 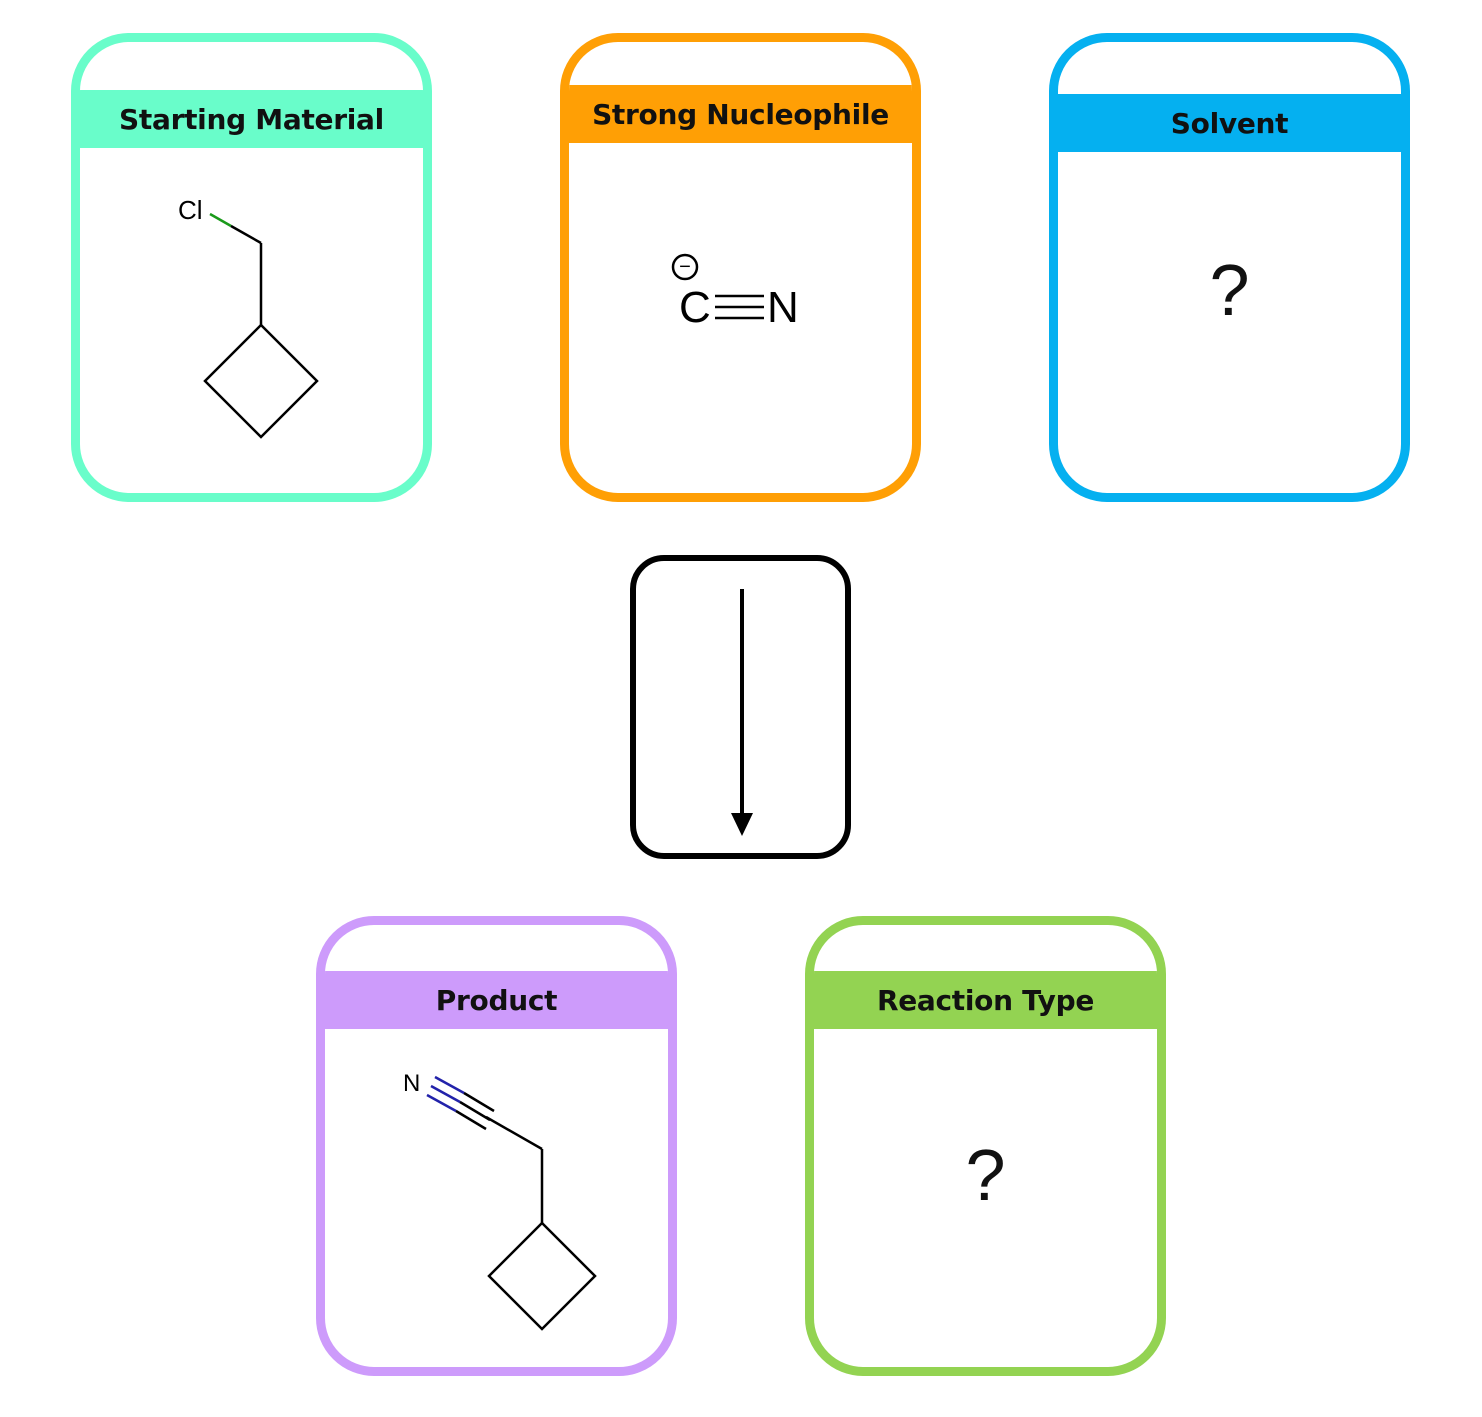 I want to click on product-title: Product, so click(x=496, y=1000).